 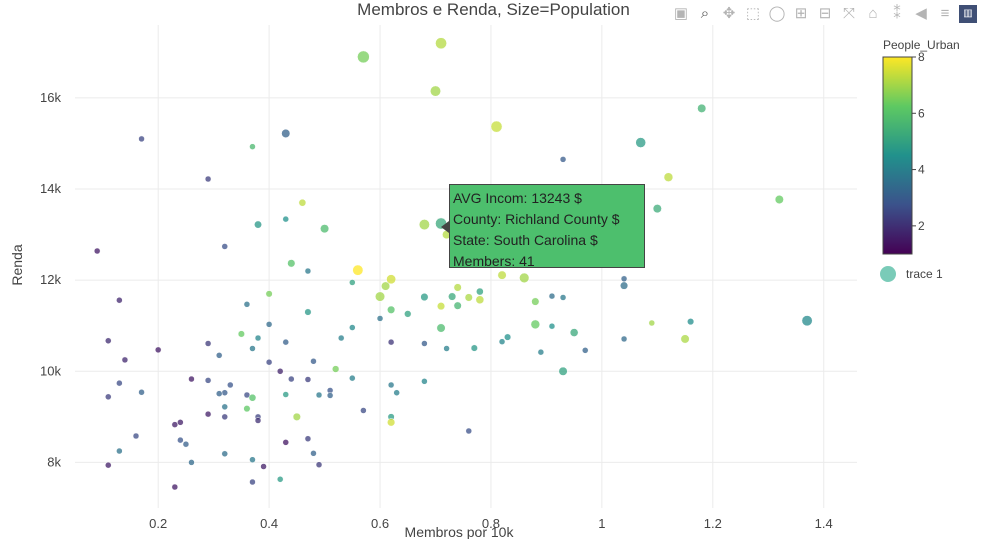 I want to click on home-icon: ⌂, so click(x=873, y=13).